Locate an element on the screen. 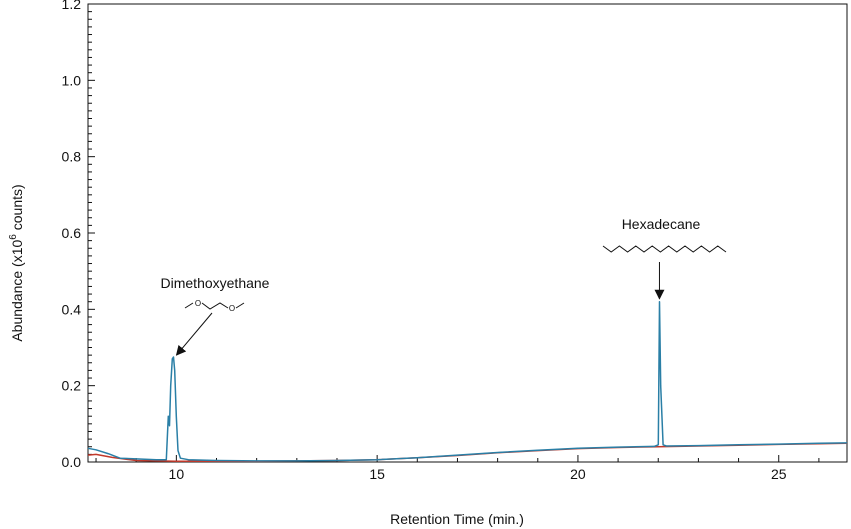 This screenshot has height=529, width=851. x-tick-label: 20 is located at coordinates (578, 474).